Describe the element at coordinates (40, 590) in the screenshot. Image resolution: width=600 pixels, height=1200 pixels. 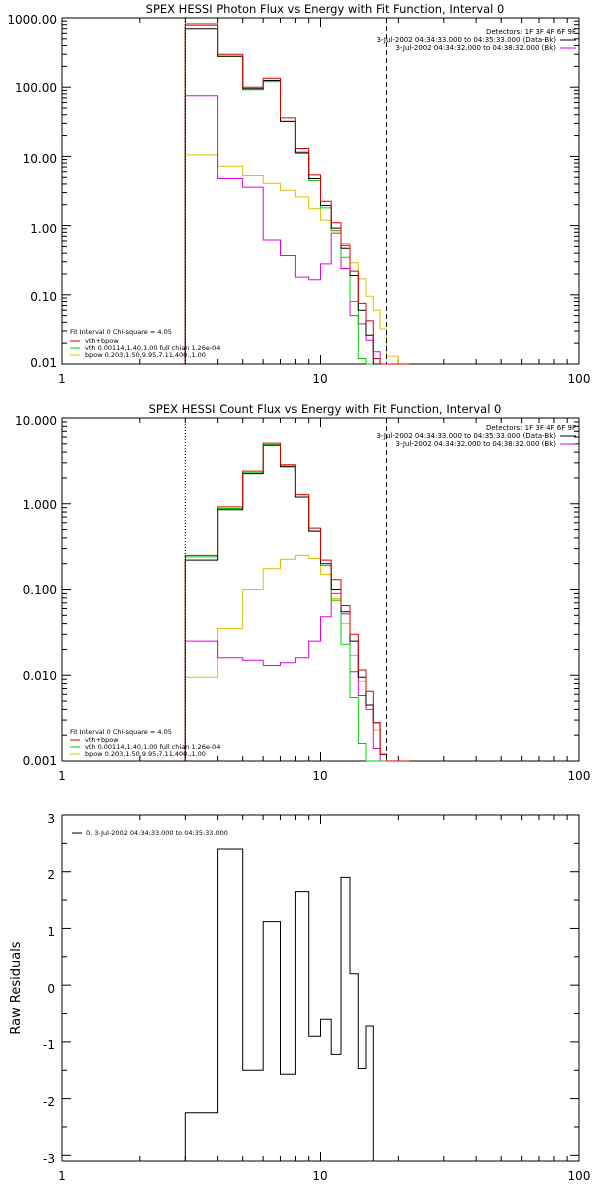
I see `y-tick-label: 0.100` at that location.